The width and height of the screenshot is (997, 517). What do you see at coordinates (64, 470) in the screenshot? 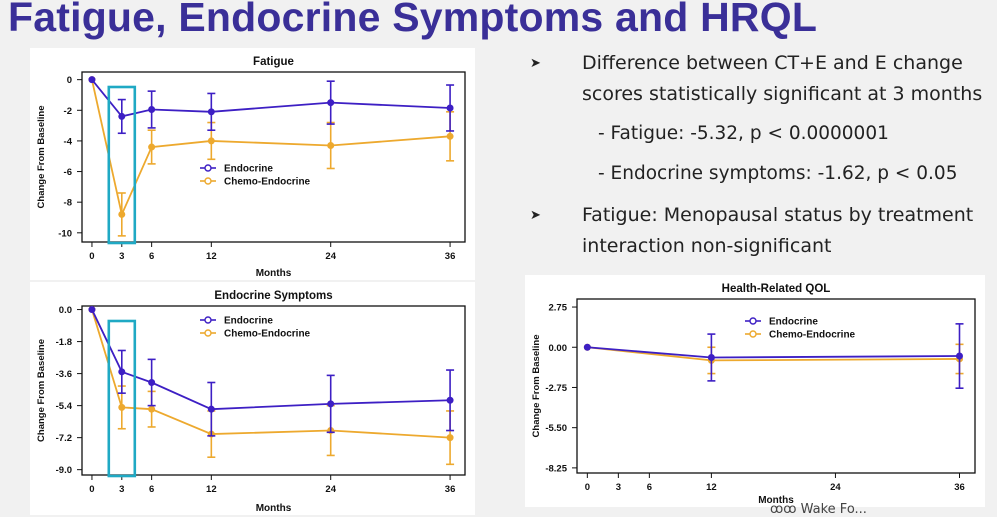
I see `y-tick-label: -9.0` at bounding box center [64, 470].